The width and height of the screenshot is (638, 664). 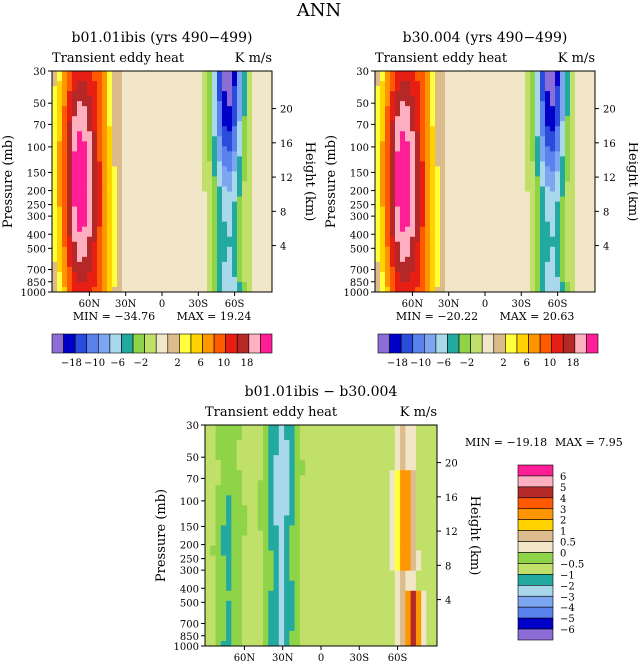 I want to click on height-tick-label: 4, so click(x=283, y=247).